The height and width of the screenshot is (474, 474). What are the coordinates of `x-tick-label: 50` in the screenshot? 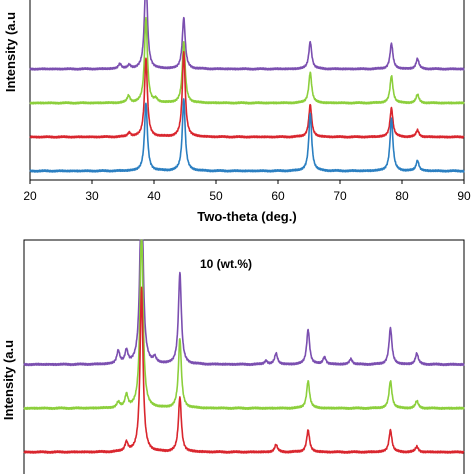 It's located at (216, 196).